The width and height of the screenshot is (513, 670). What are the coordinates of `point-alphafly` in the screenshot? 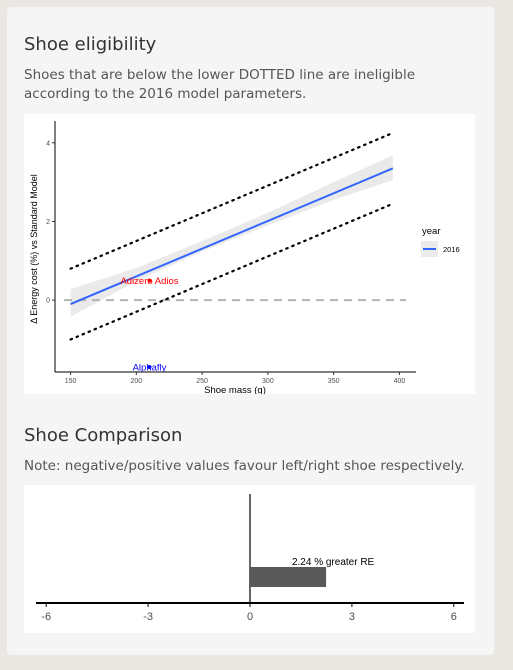 It's located at (149, 367).